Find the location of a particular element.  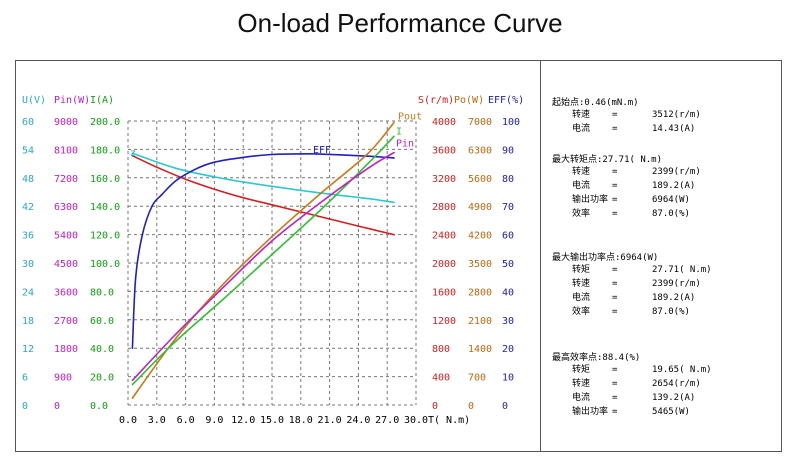

left-axis-tick: 180.0 is located at coordinates (105, 150).